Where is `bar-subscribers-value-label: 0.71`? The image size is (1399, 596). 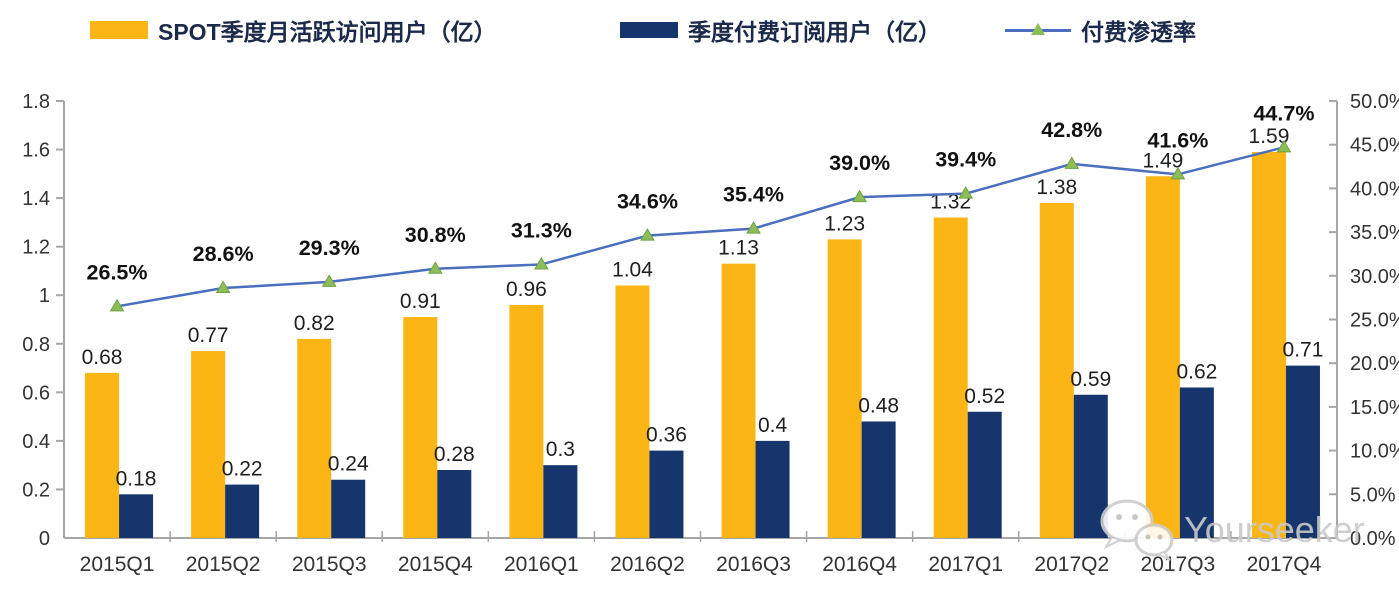 bar-subscribers-value-label: 0.71 is located at coordinates (1303, 350).